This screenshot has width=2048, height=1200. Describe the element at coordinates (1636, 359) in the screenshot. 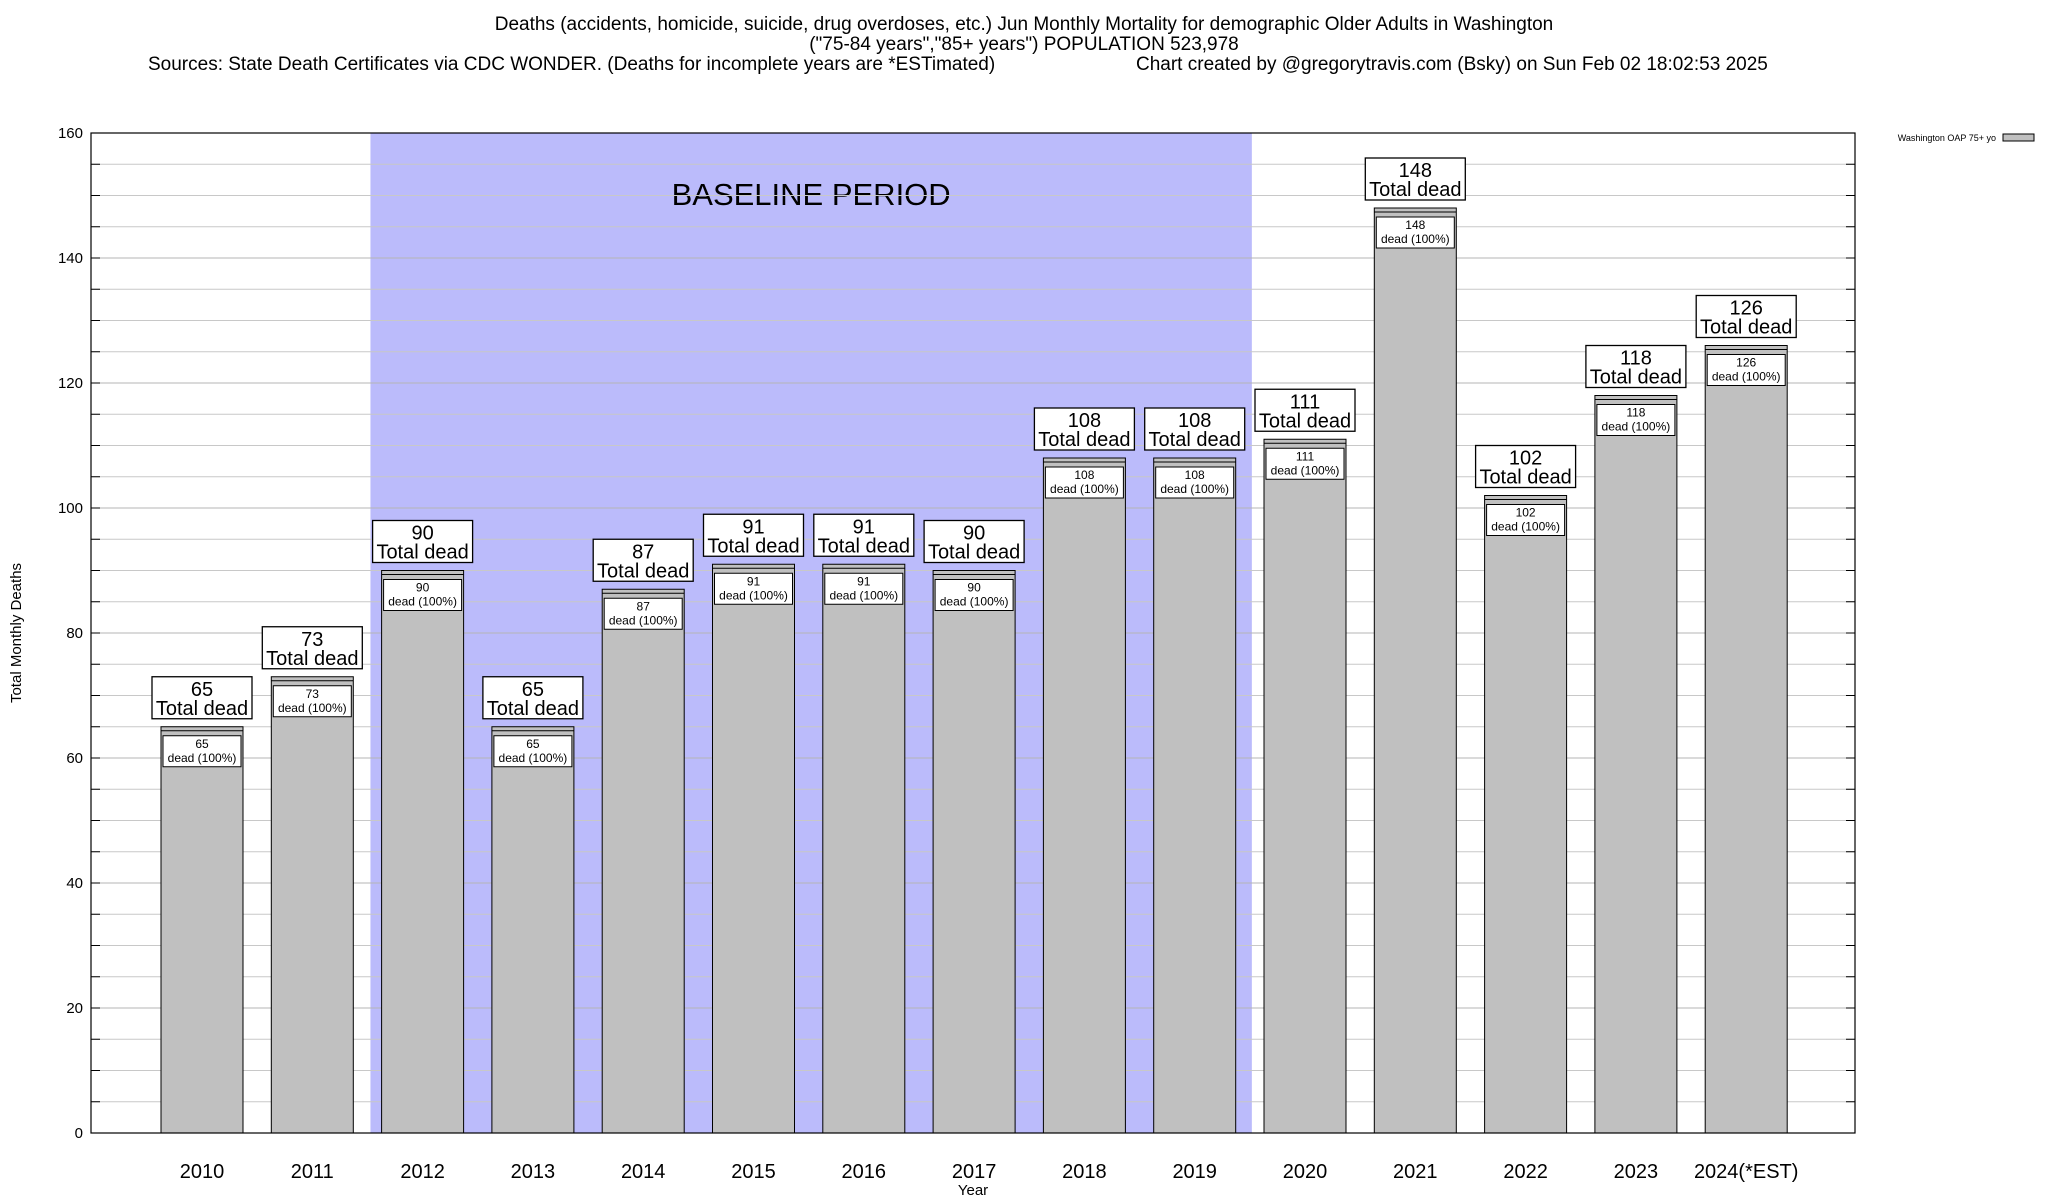

I see `top-value: 118` at that location.